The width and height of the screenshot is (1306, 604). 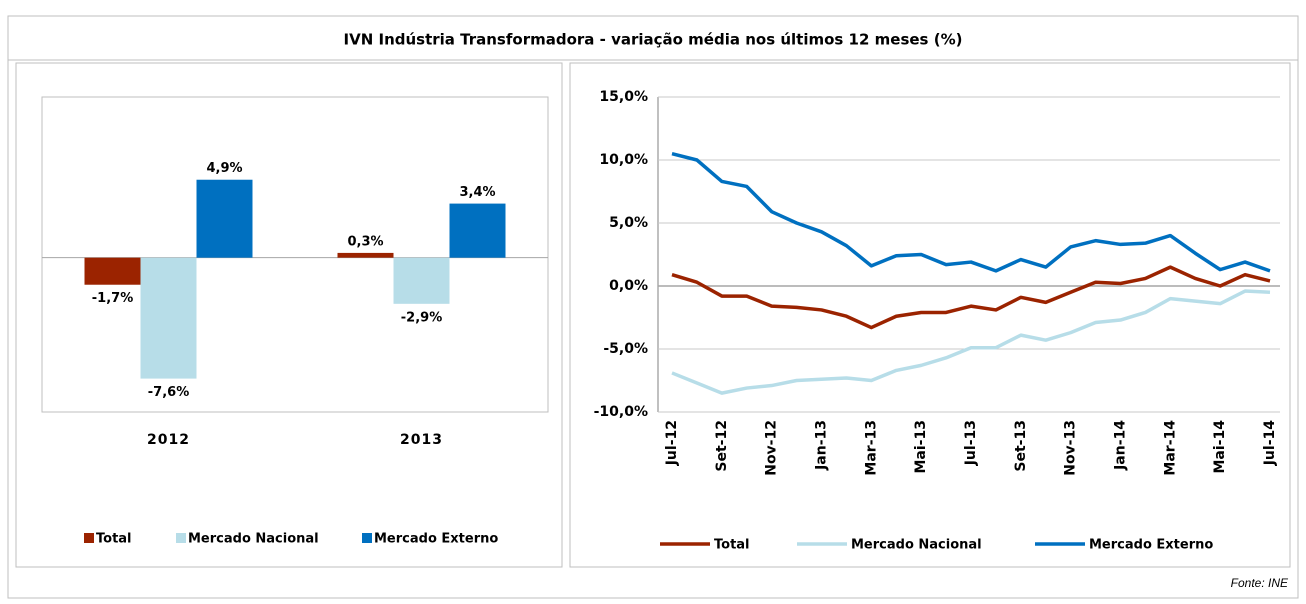 What do you see at coordinates (1121, 445) in the screenshot?
I see `x-tick-label: Jan-14` at bounding box center [1121, 445].